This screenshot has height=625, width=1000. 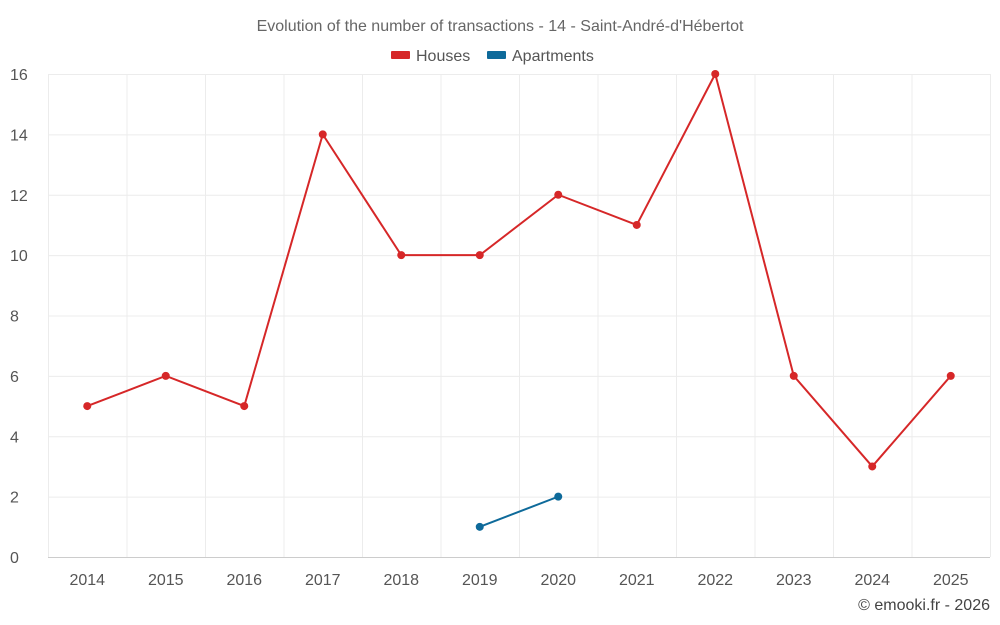 What do you see at coordinates (924, 605) in the screenshot?
I see `credit-text: © emooki.fr - 2026` at bounding box center [924, 605].